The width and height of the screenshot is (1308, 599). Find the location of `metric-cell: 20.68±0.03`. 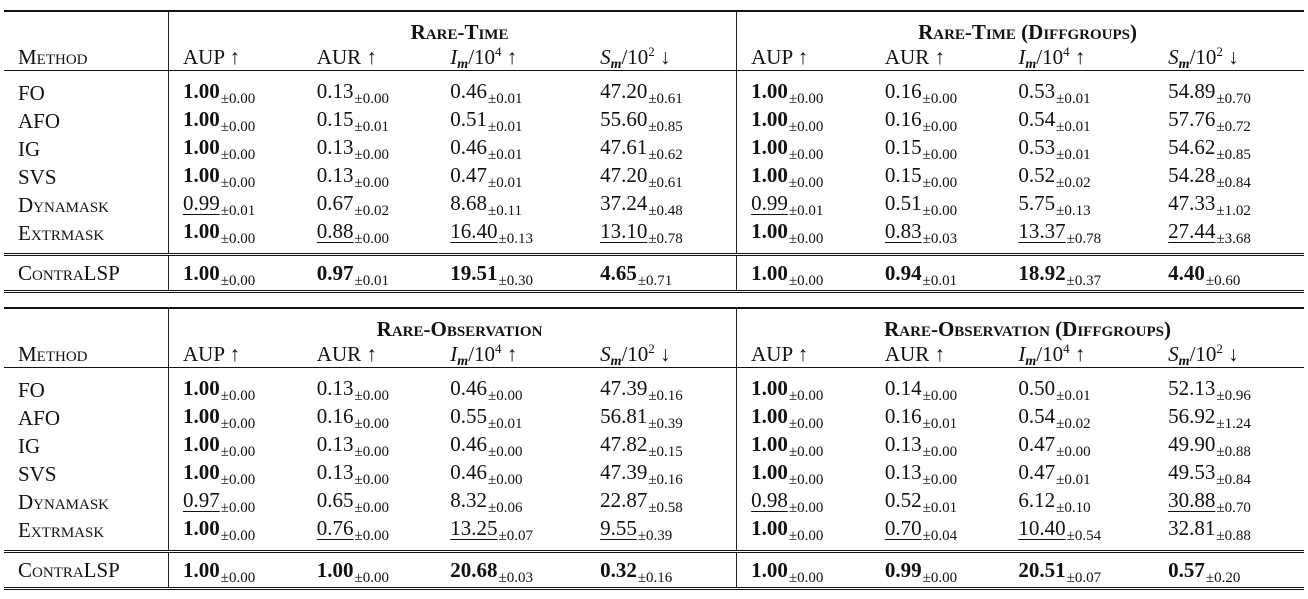

metric-cell: 20.68±0.03 is located at coordinates (511, 570).